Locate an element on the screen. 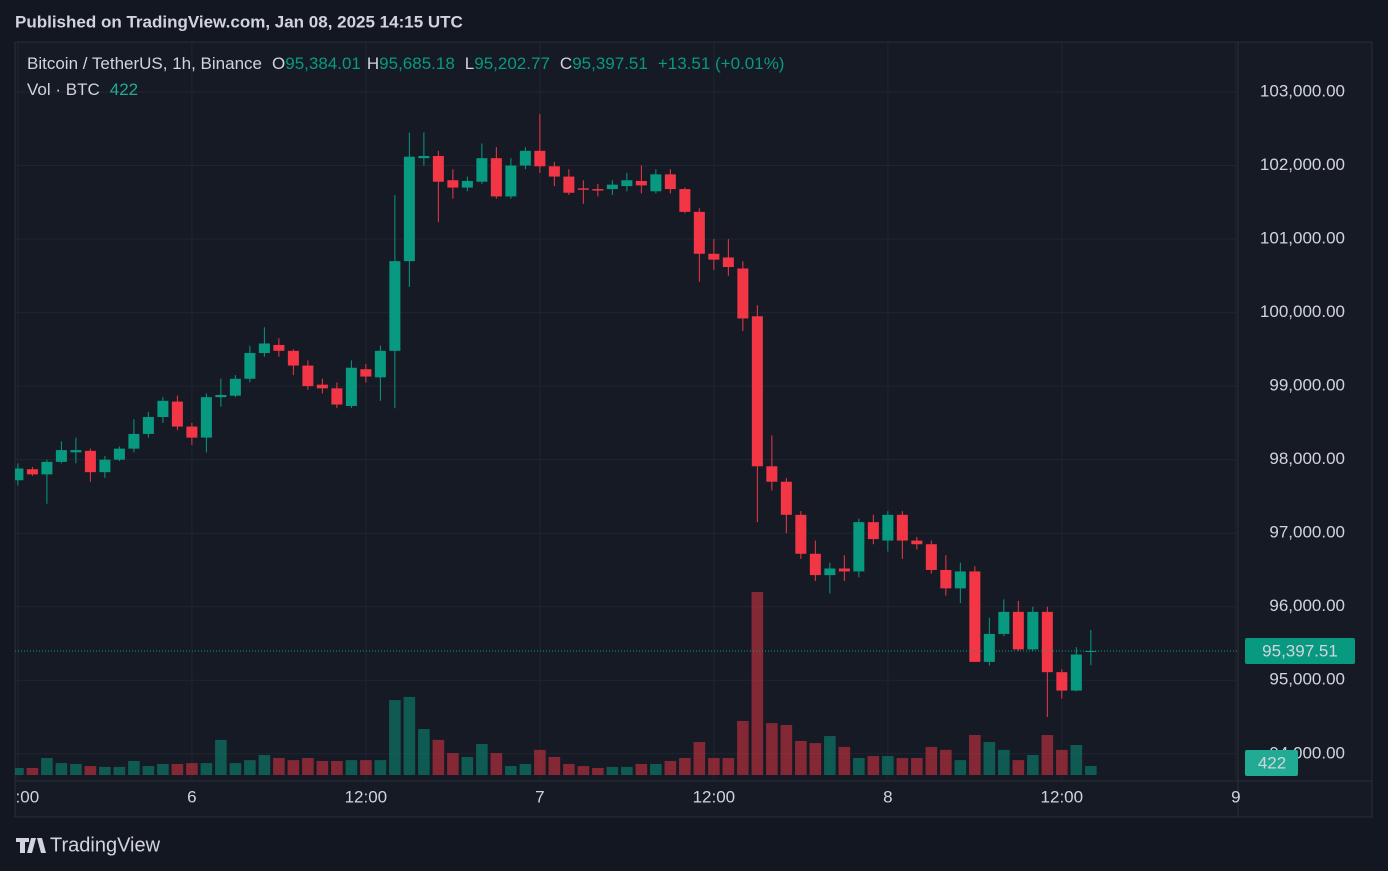 This screenshot has width=1388, height=871. last-price-label: 95,397.51 is located at coordinates (1300, 651).